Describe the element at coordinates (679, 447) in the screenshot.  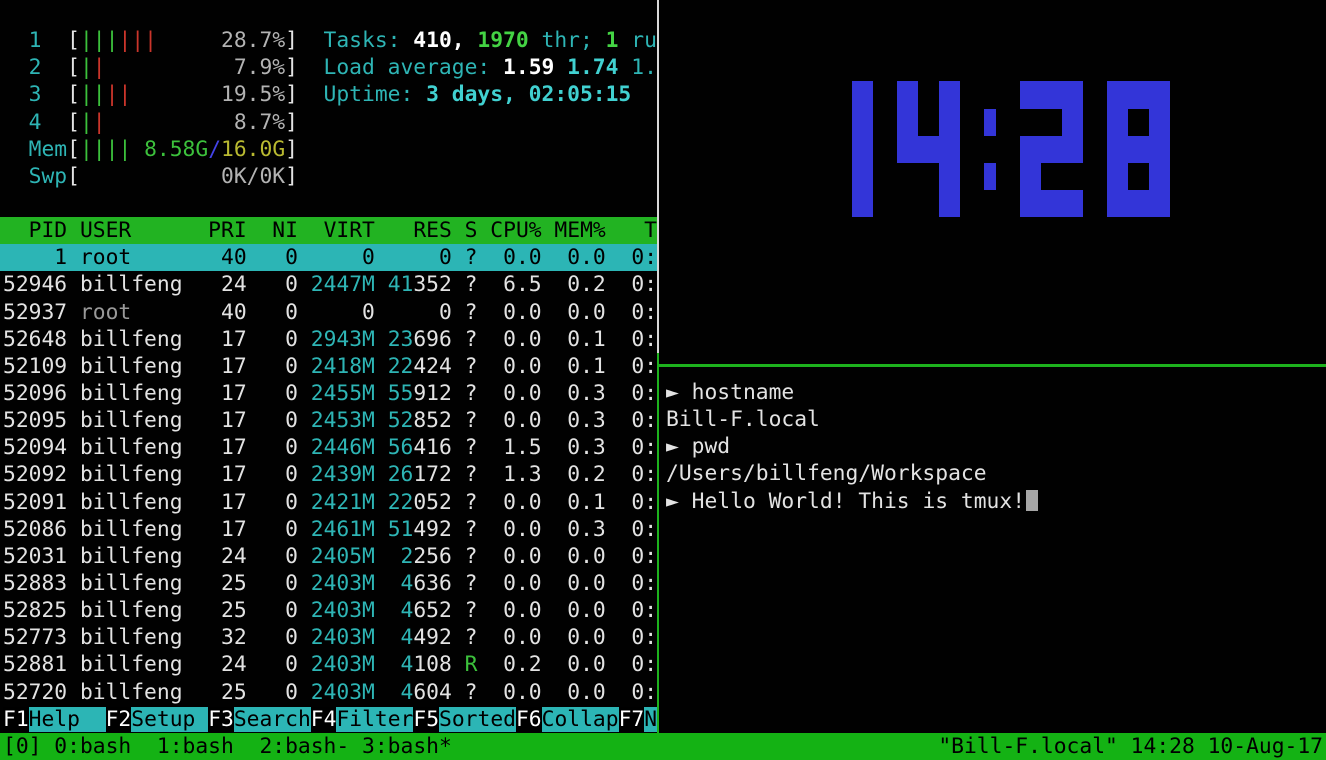
I see `prompt-icon: ►` at that location.